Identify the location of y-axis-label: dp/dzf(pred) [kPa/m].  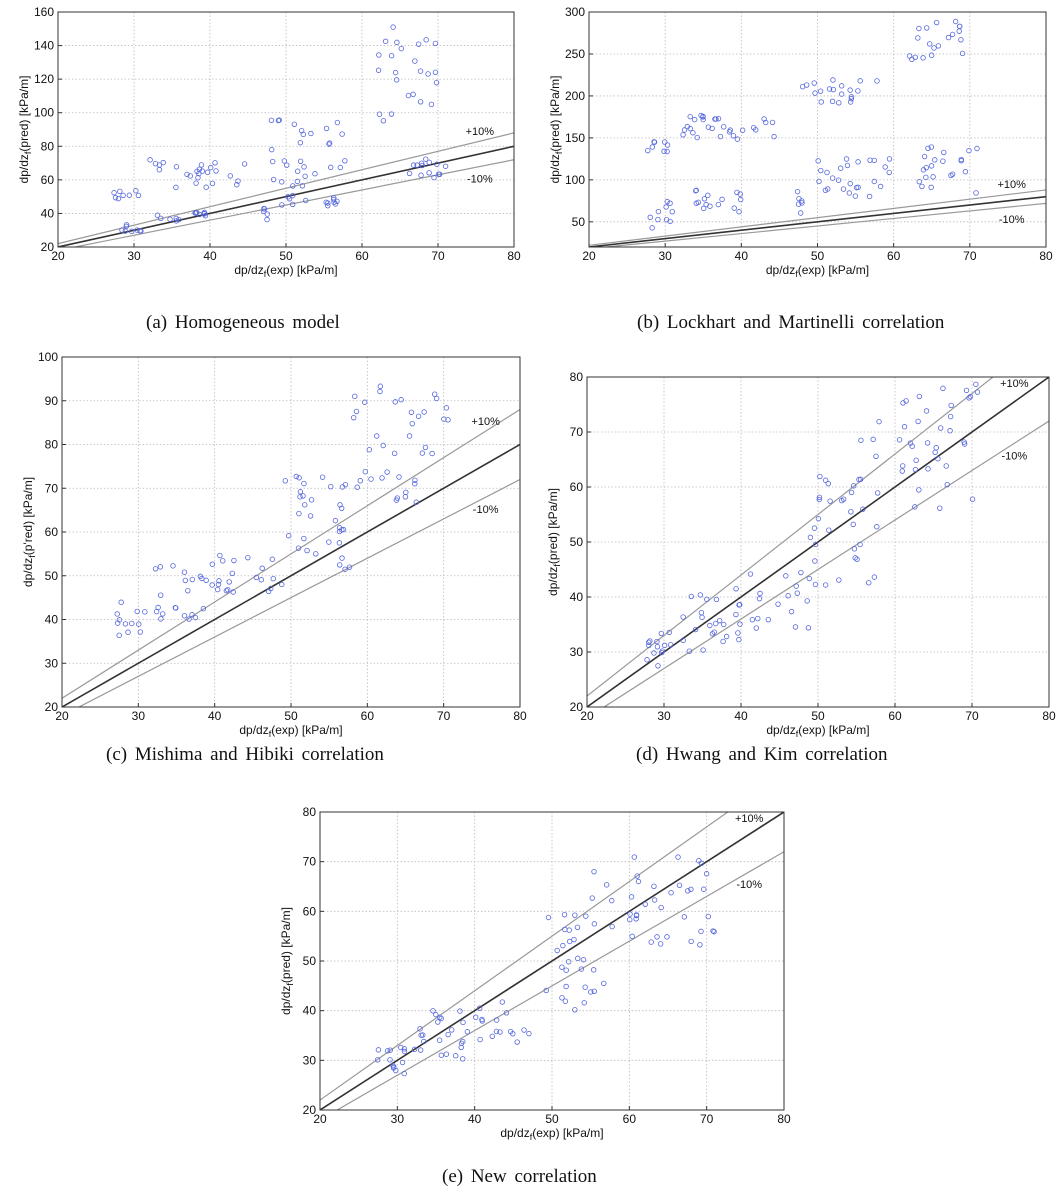
(556, 130).